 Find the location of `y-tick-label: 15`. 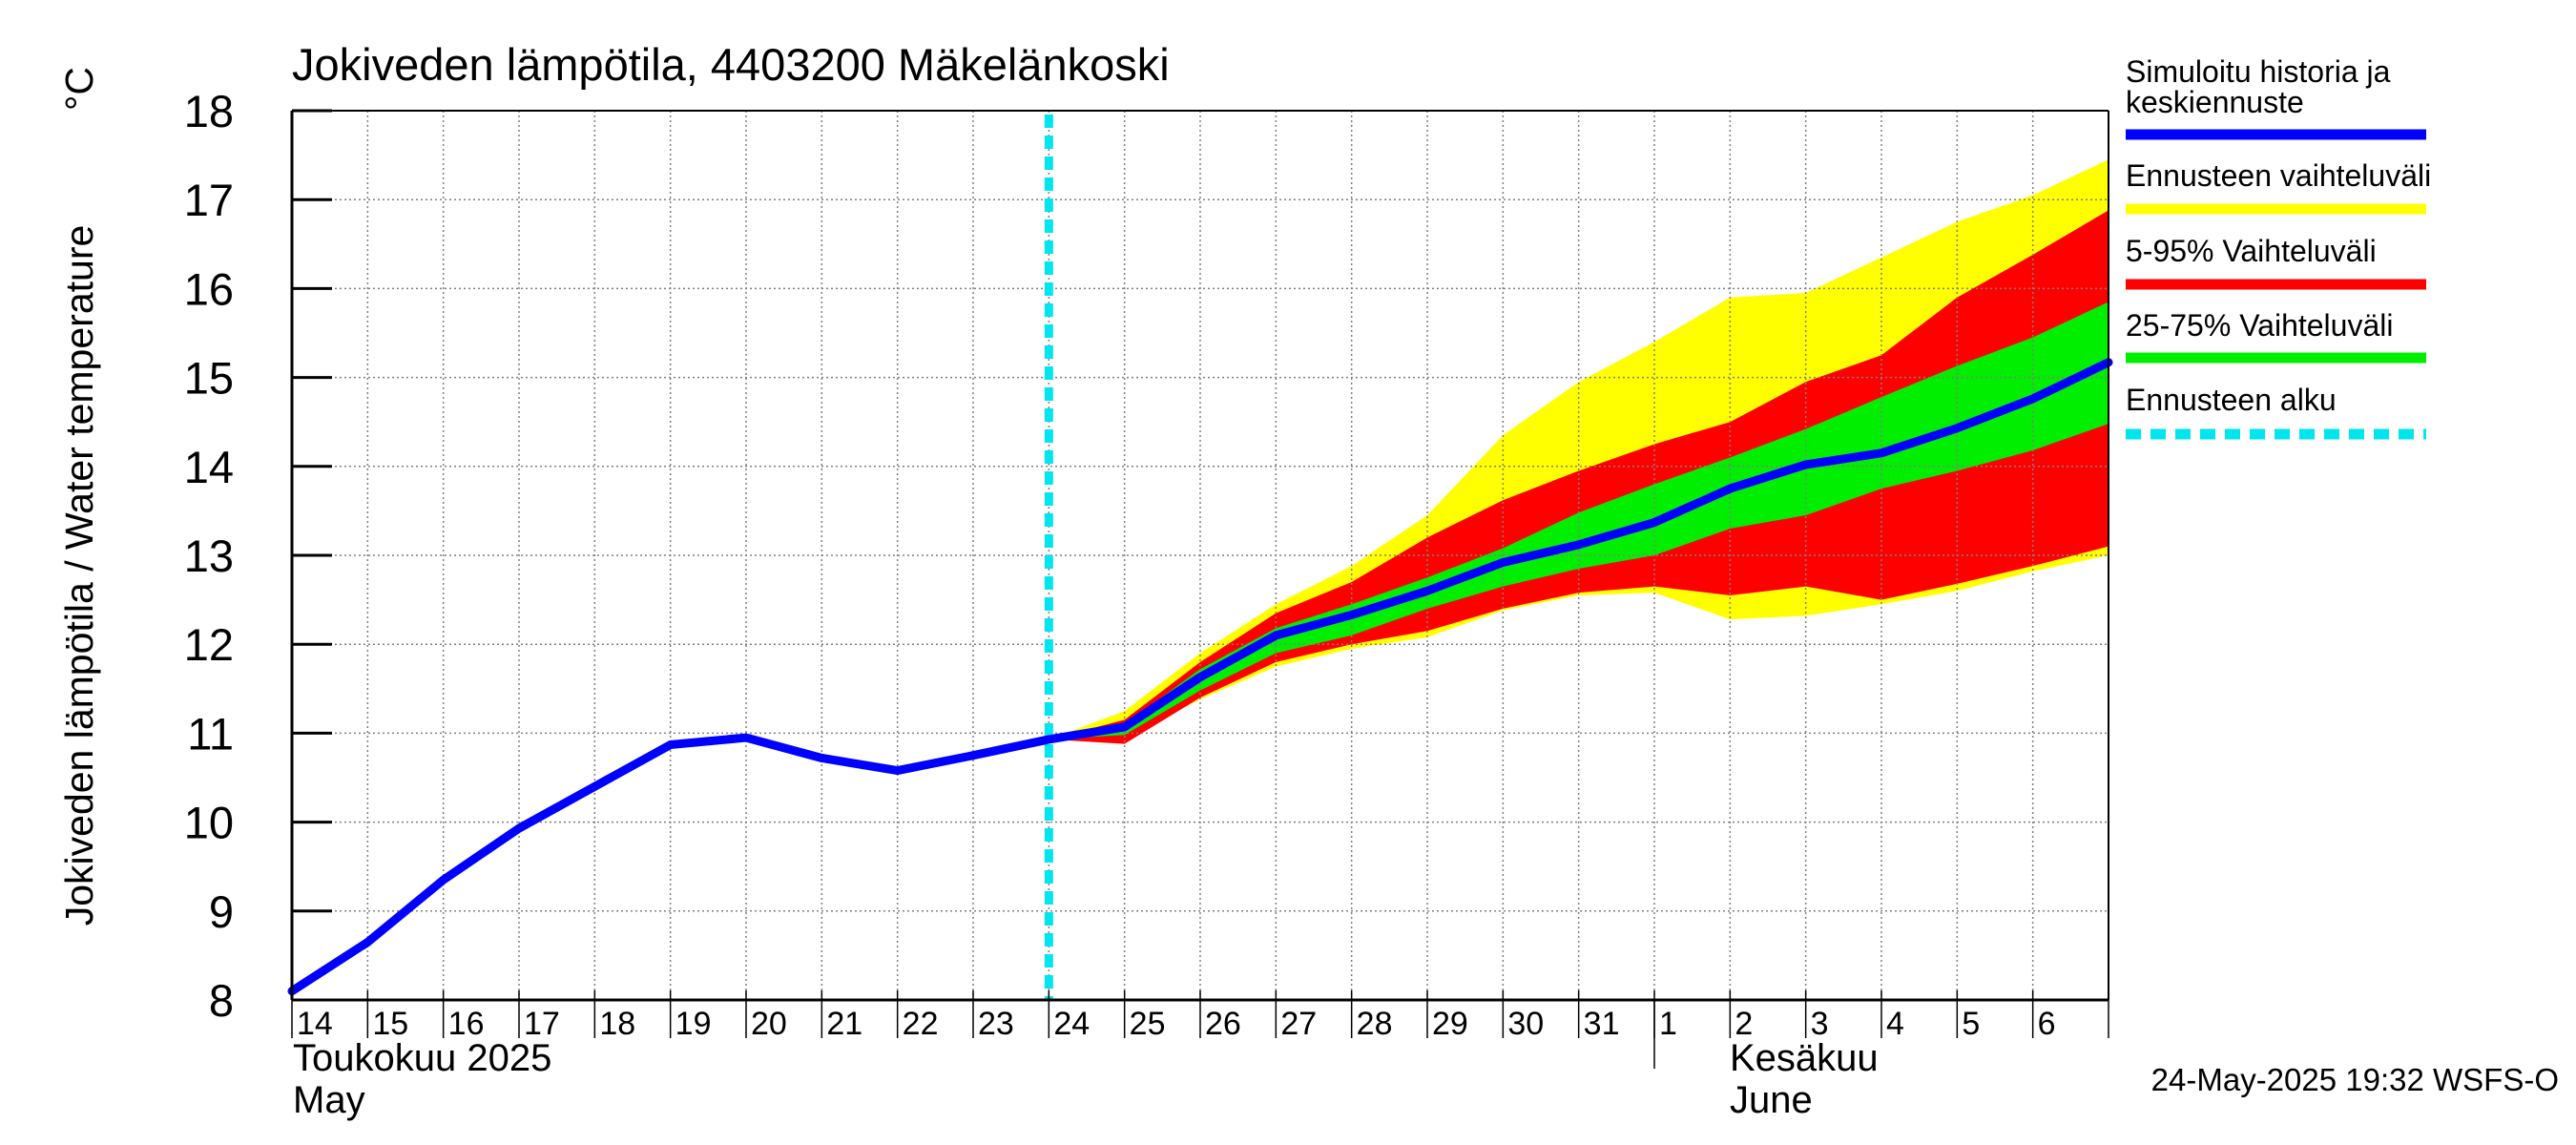

y-tick-label: 15 is located at coordinates (209, 378).